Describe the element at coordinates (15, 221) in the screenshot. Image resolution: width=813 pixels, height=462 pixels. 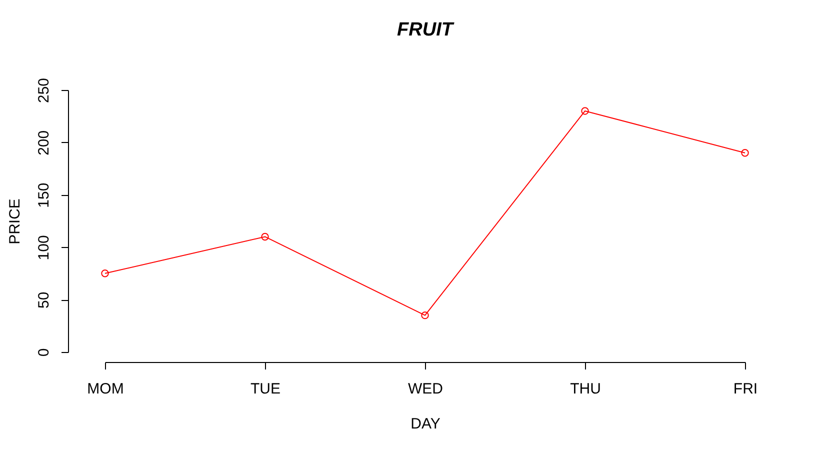
I see `y-axis-title: PRICE` at that location.